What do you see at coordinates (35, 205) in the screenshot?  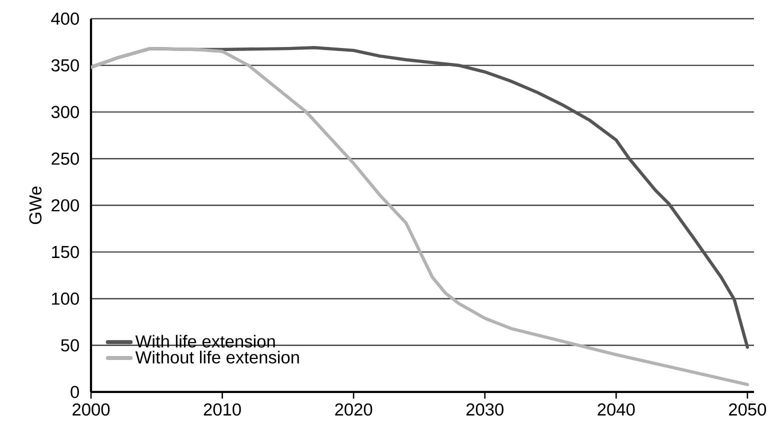 I see `y-axis-title: GWe` at bounding box center [35, 205].